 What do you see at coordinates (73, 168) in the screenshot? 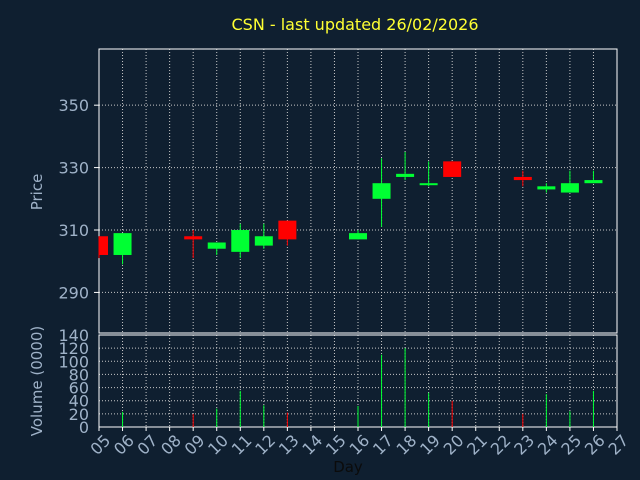
I see `price-tick-label: 330` at bounding box center [73, 168].